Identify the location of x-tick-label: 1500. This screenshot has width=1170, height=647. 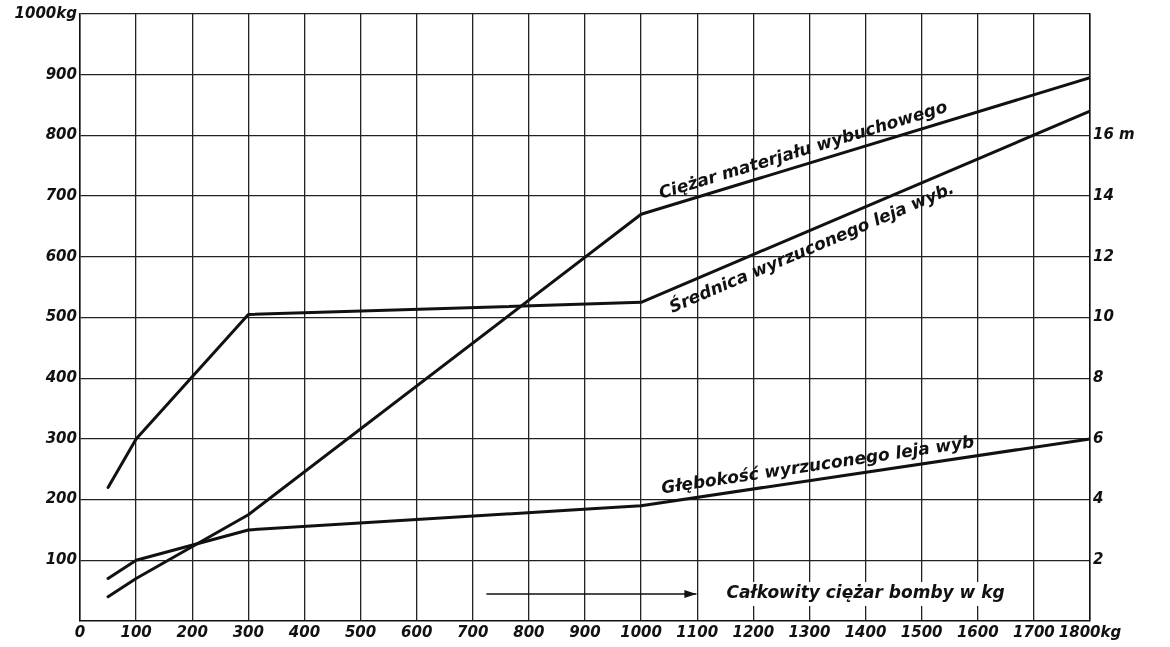
(921, 631).